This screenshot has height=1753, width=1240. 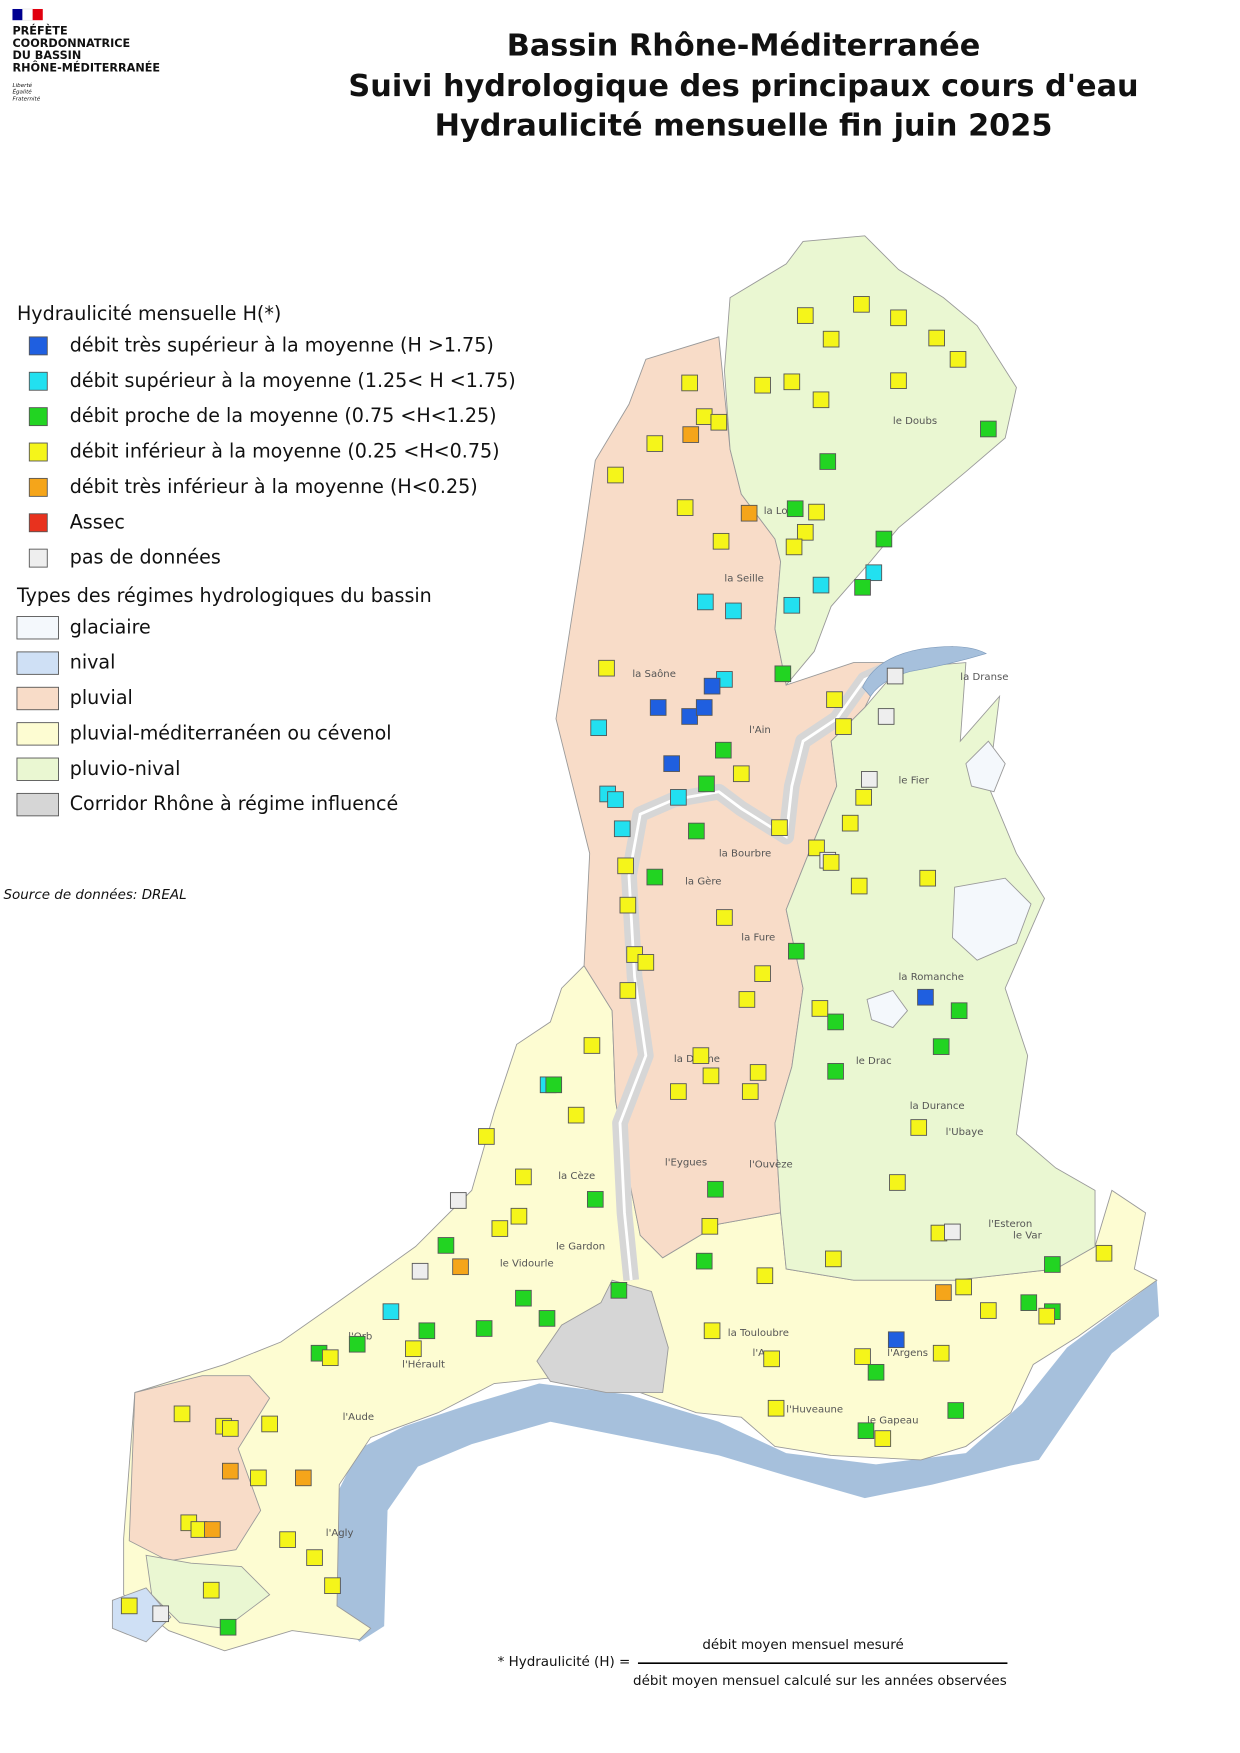 I want to click on regime-label: nival, so click(x=93, y=662).